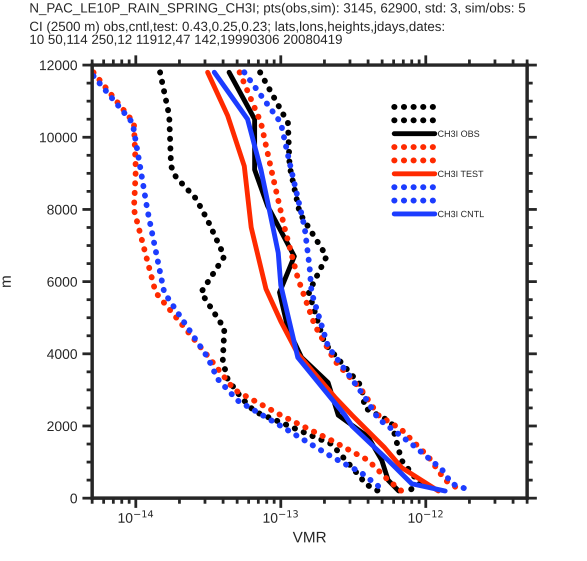  What do you see at coordinates (62, 354) in the screenshot?
I see `y-tick-label: 4000` at bounding box center [62, 354].